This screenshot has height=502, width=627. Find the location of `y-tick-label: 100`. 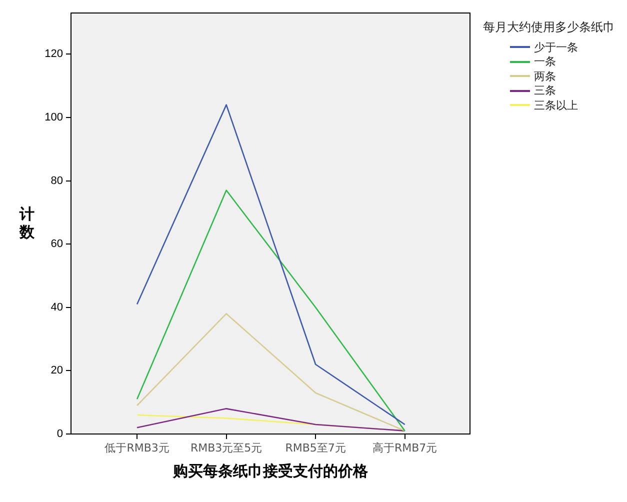

y-tick-label: 100 is located at coordinates (53, 117).